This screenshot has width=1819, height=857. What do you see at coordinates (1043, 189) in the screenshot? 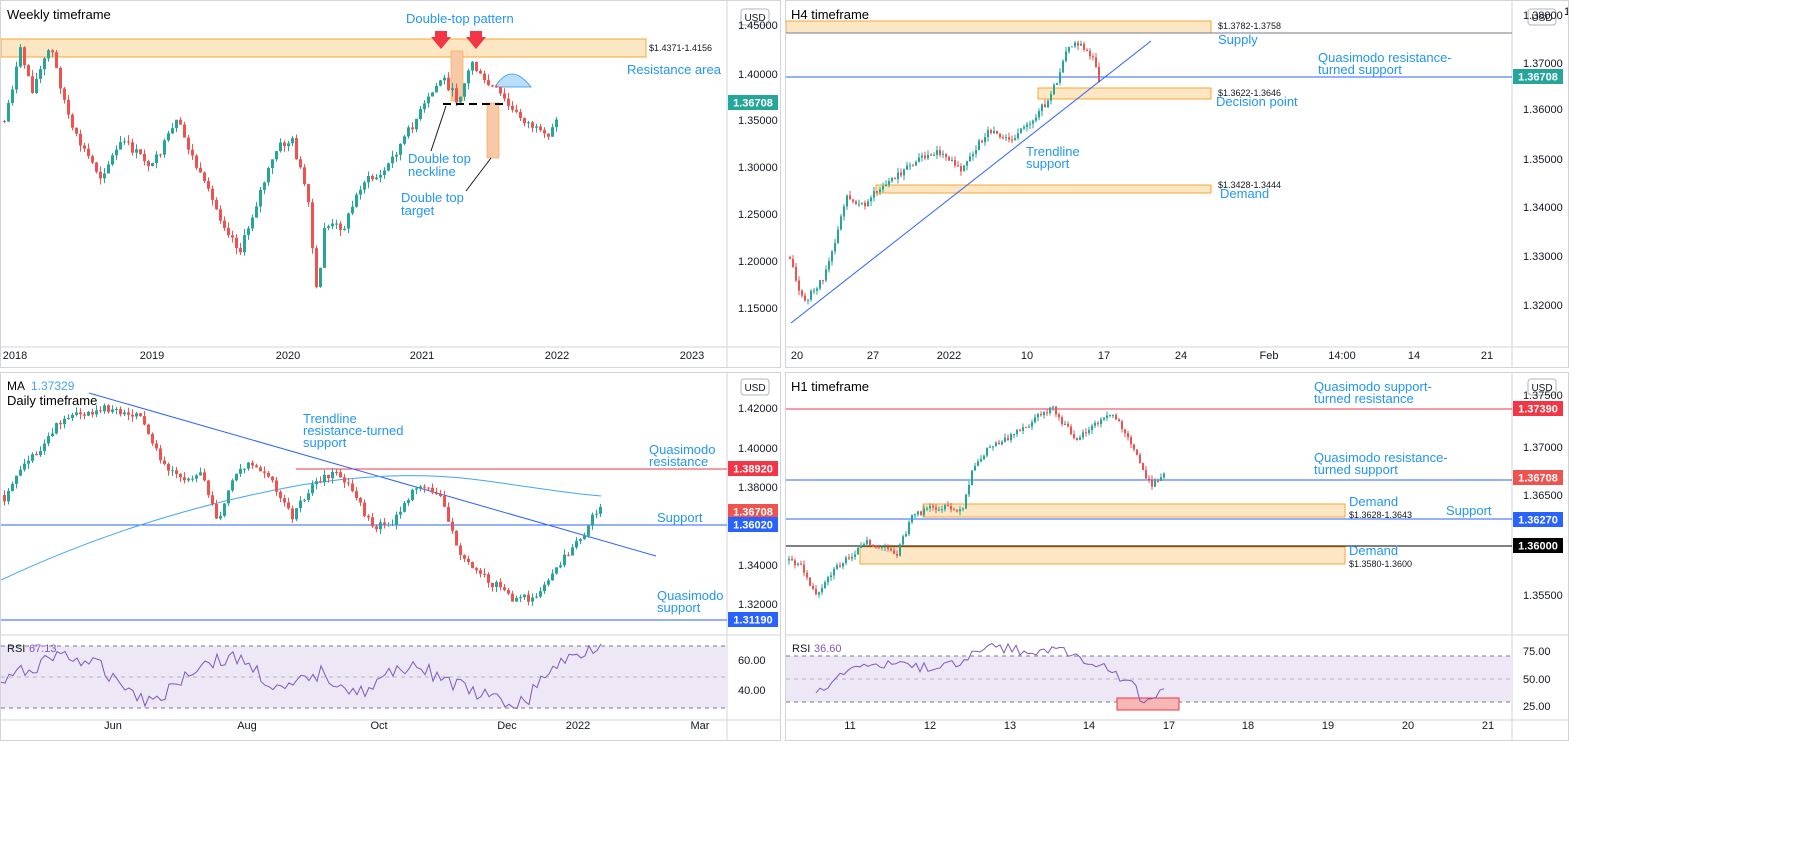
I see `demand-zone` at bounding box center [1043, 189].